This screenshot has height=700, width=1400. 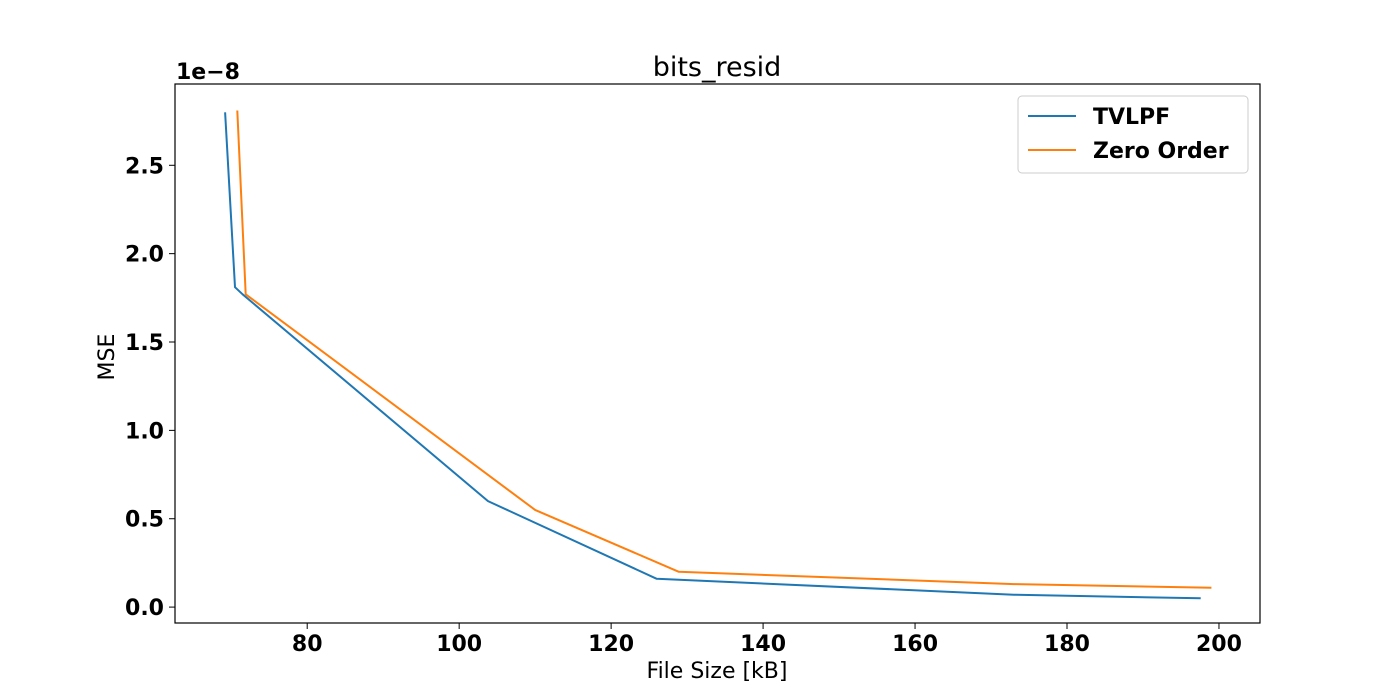 I want to click on y-tick-label: 2.0, so click(x=144, y=255).